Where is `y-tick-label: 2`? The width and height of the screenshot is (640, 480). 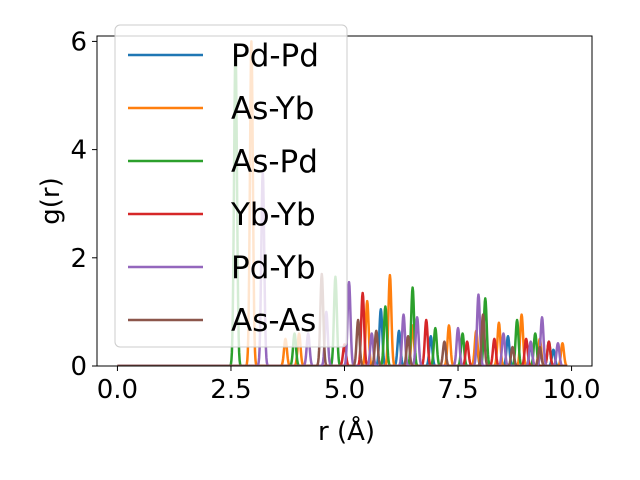
y-tick-label: 2 is located at coordinates (78, 259).